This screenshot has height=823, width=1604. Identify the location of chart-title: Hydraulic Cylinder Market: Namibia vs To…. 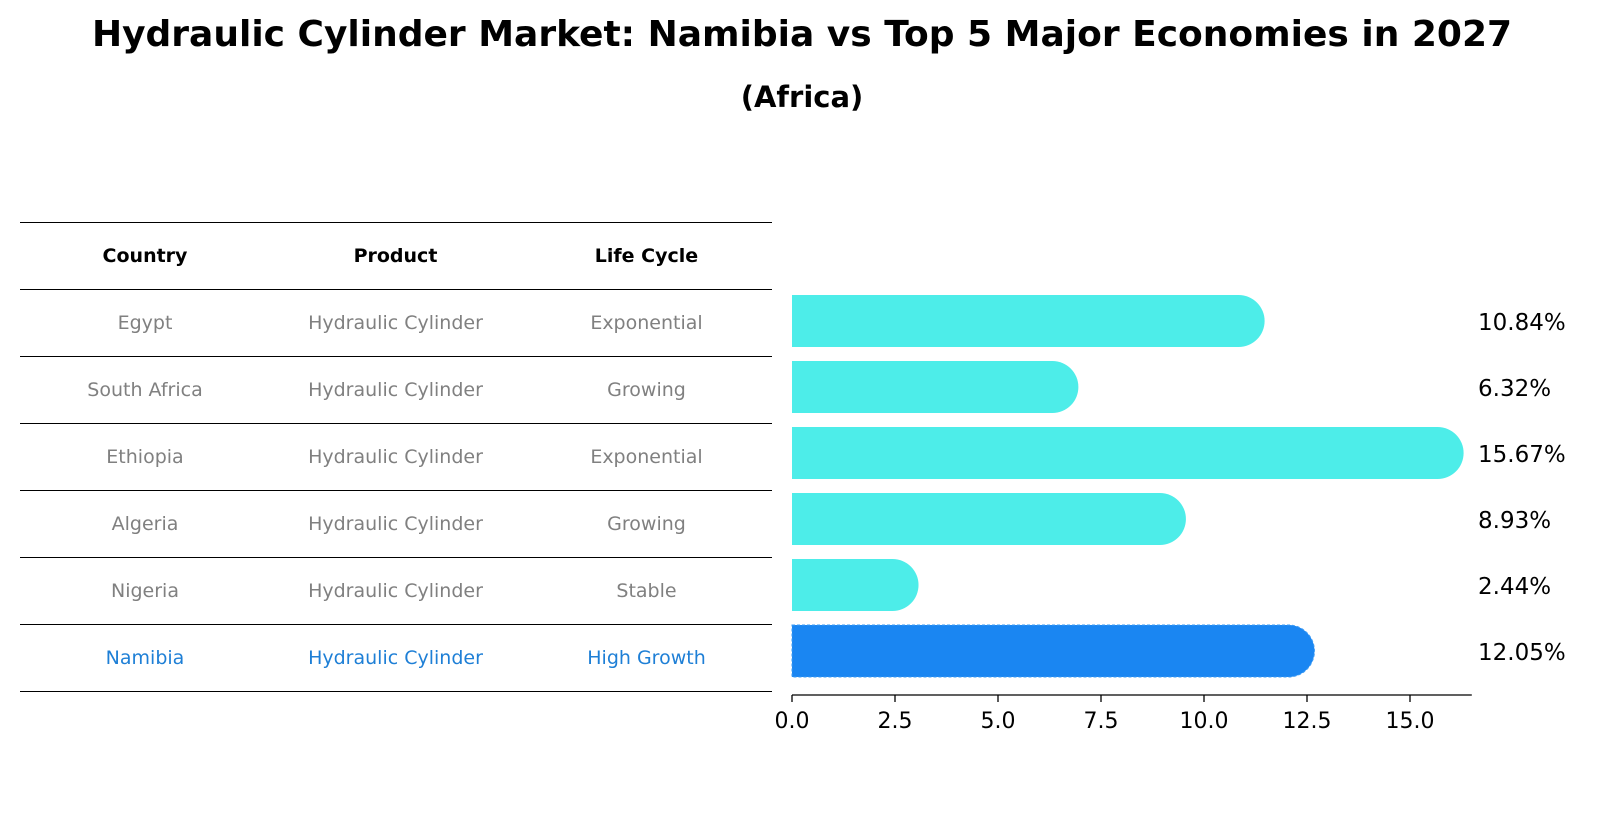
(802, 34).